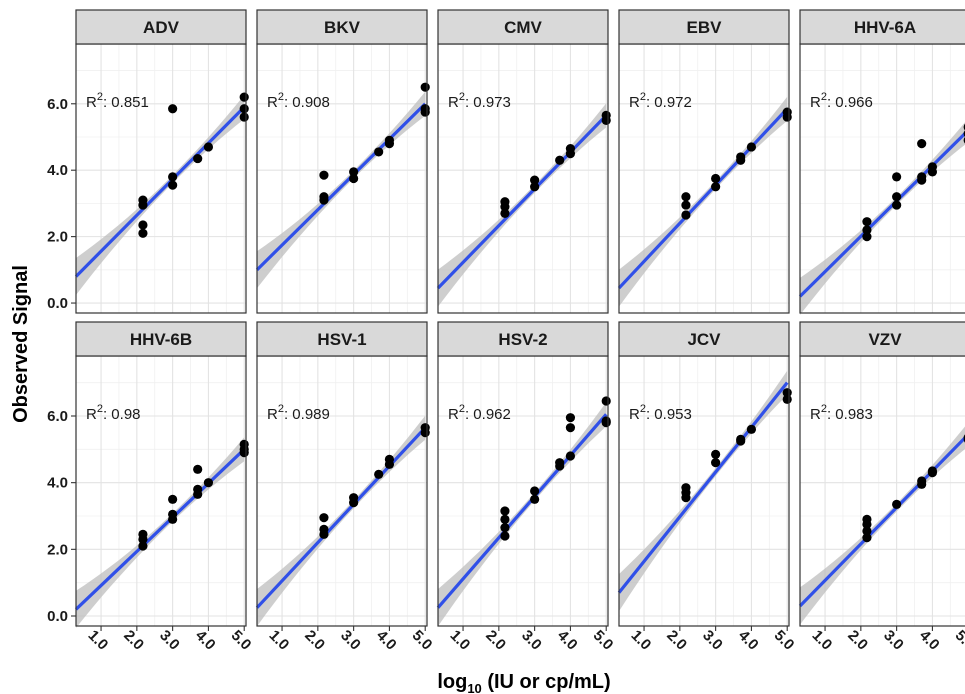  What do you see at coordinates (474, 687) in the screenshot?
I see `x-axis-title-subscript: 10` at bounding box center [474, 687].